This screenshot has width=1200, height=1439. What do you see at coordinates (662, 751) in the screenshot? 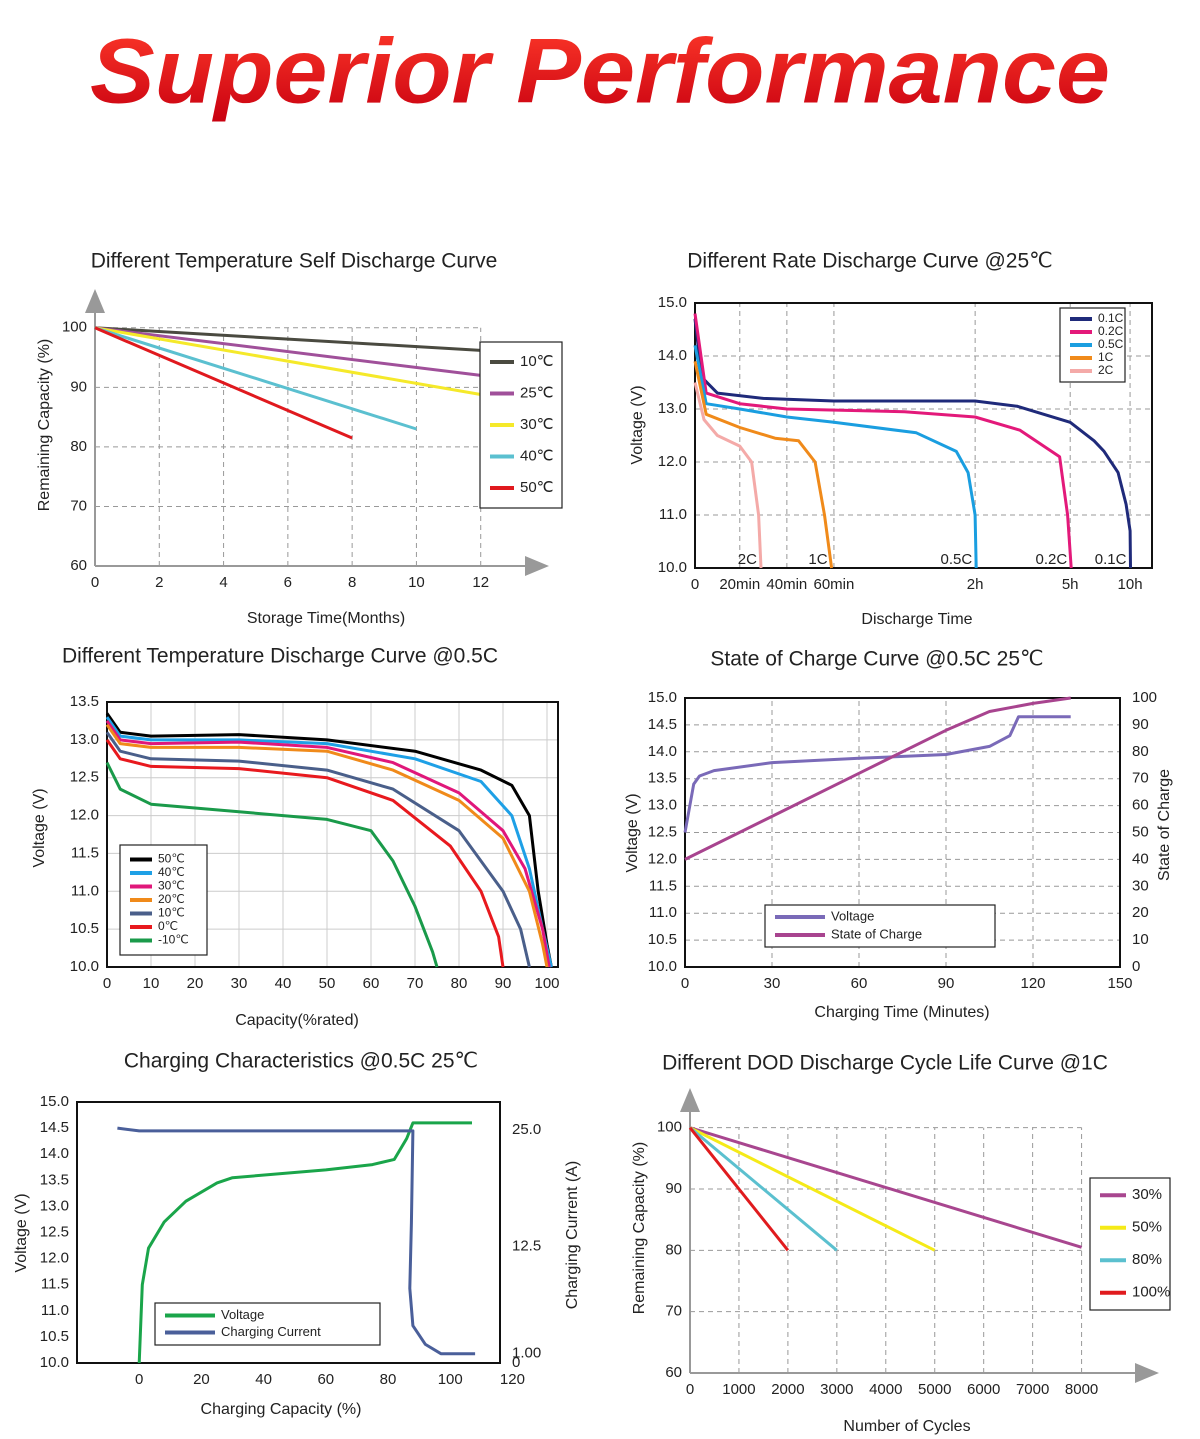
I see `y-tick-label: 14.0` at bounding box center [662, 751].